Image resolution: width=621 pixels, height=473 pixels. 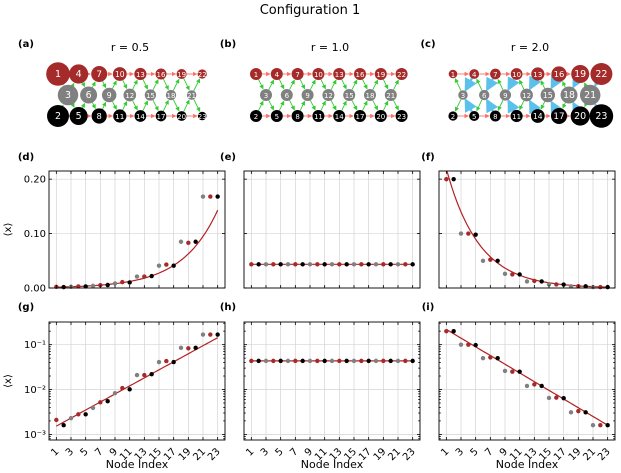 I want to click on node-label: 3, so click(x=68, y=95).